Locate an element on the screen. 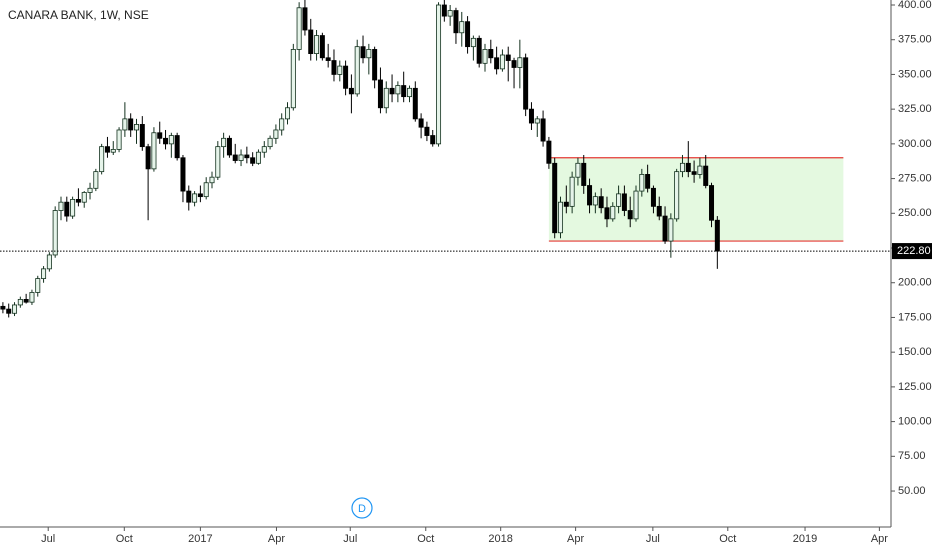 This screenshot has height=550, width=932. y-tick-label: 300.00 is located at coordinates (915, 144).